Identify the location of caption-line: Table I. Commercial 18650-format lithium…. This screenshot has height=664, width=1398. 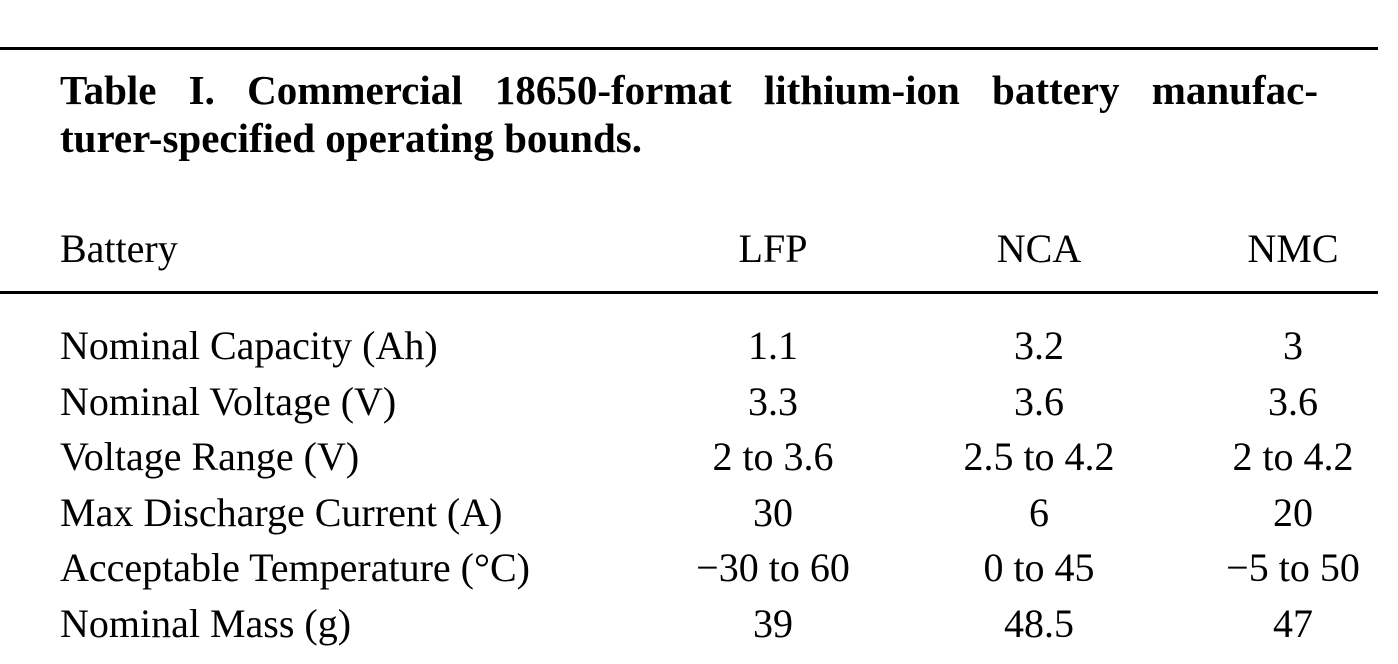
(689, 90).